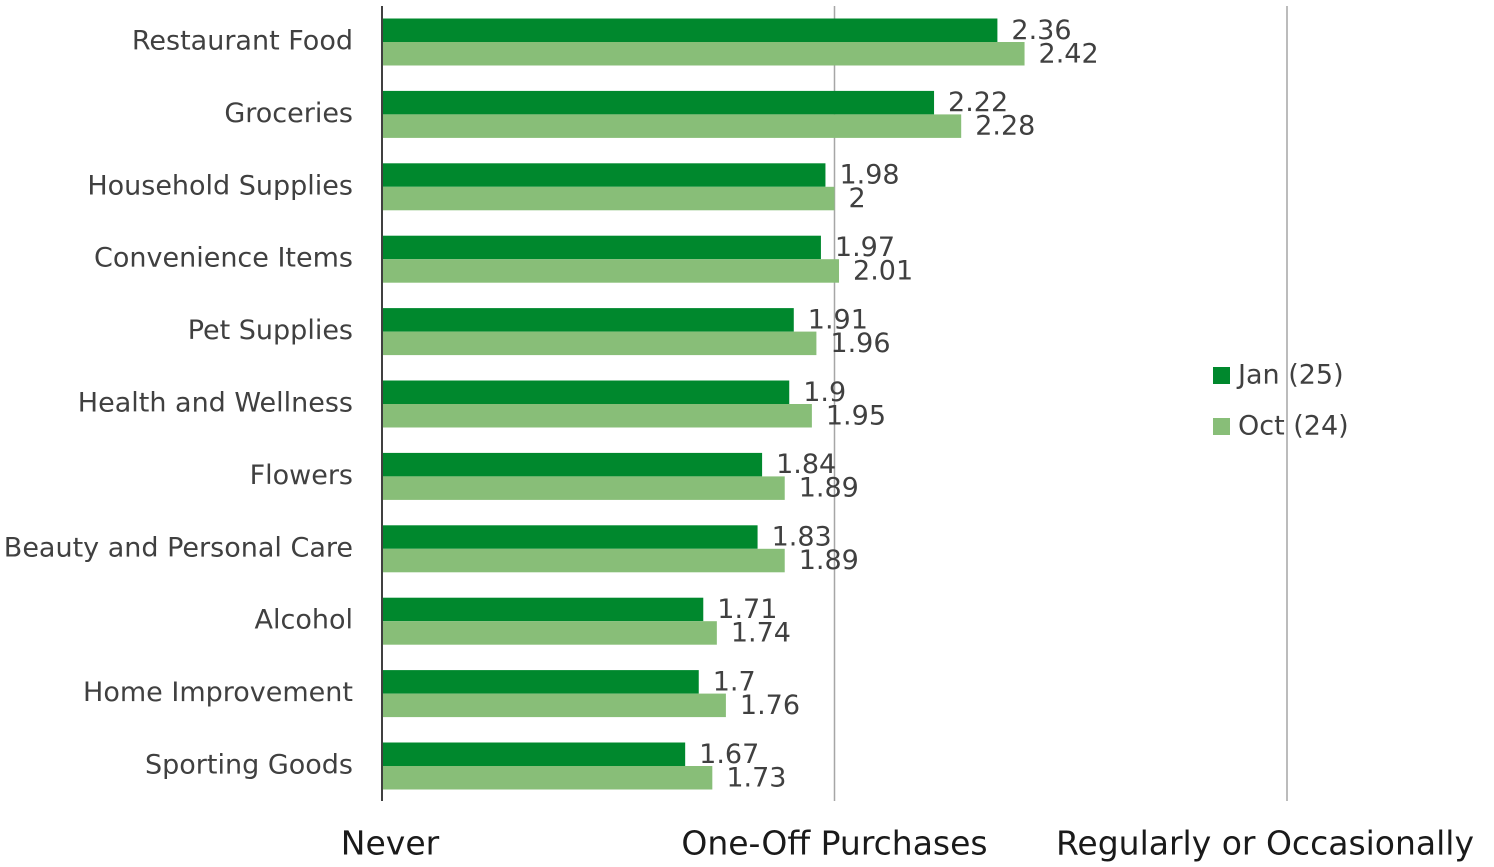 Image resolution: width=1494 pixels, height=867 pixels. I want to click on legend-label: Oct (24), so click(1293, 426).